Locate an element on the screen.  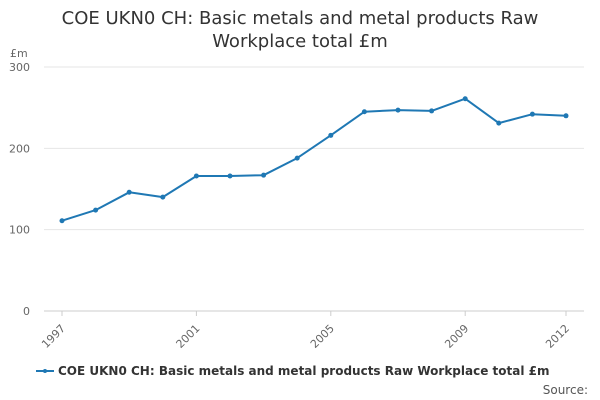
data-point-2002 is located at coordinates (230, 176).